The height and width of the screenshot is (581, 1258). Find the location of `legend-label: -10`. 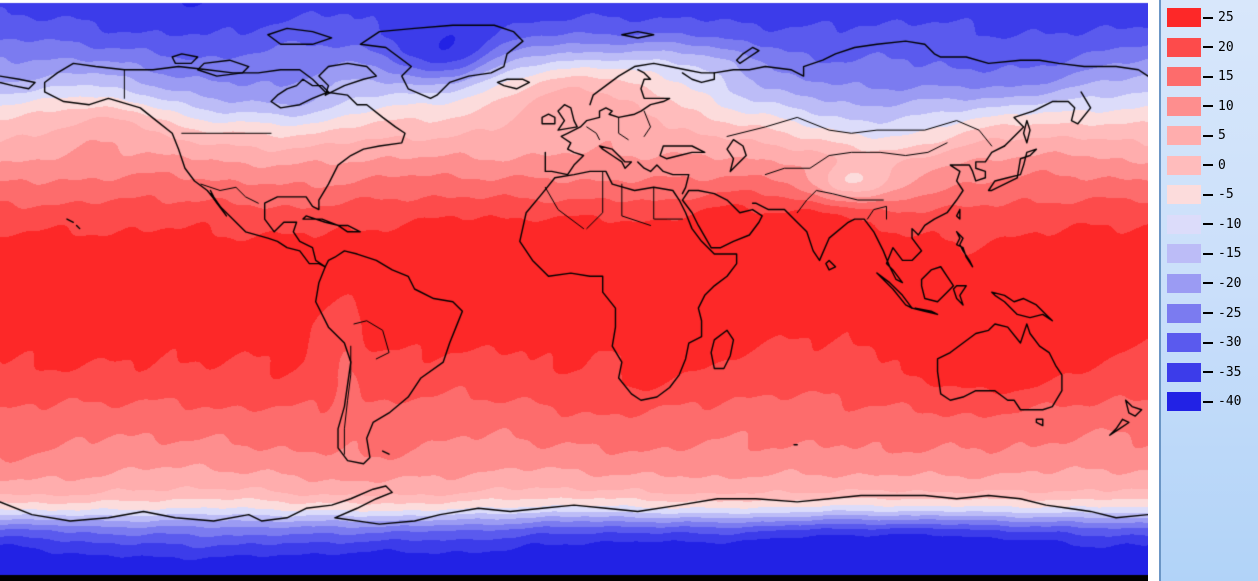

legend-label: -10 is located at coordinates (1230, 224).